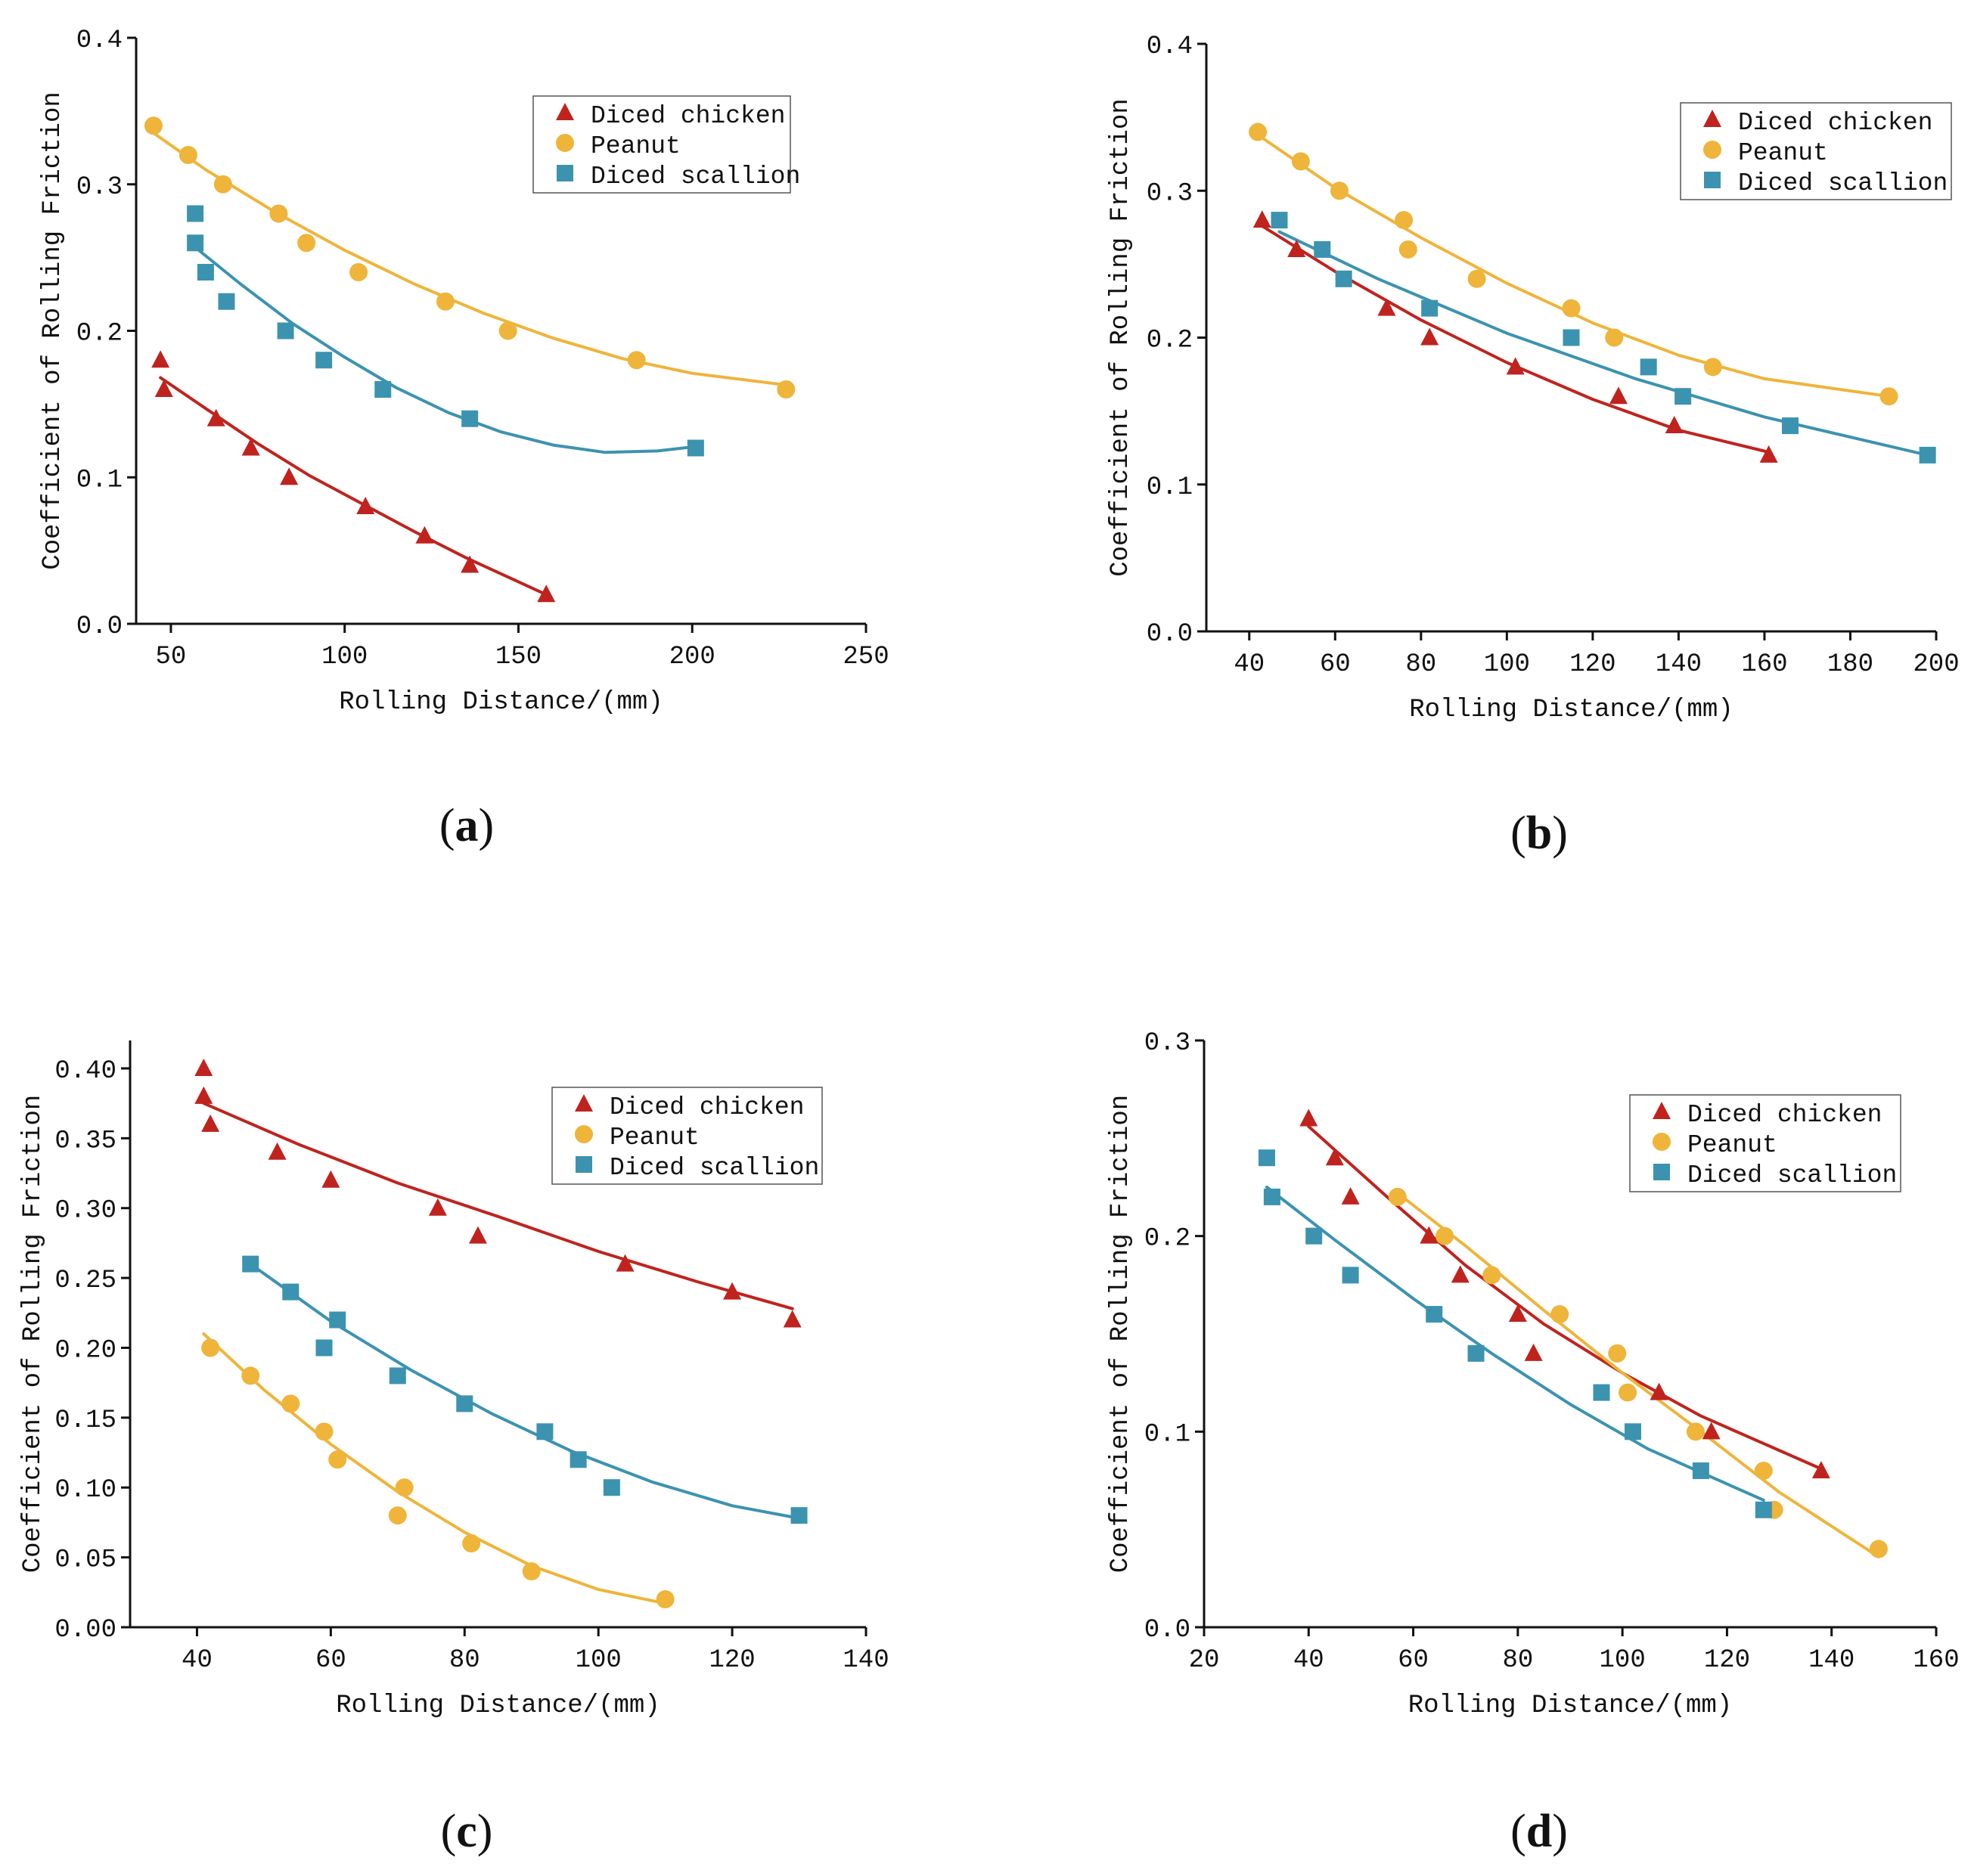 This screenshot has height=1876, width=1974. Describe the element at coordinates (434, 1468) in the screenshot. I see `fit-line-peanut` at that location.